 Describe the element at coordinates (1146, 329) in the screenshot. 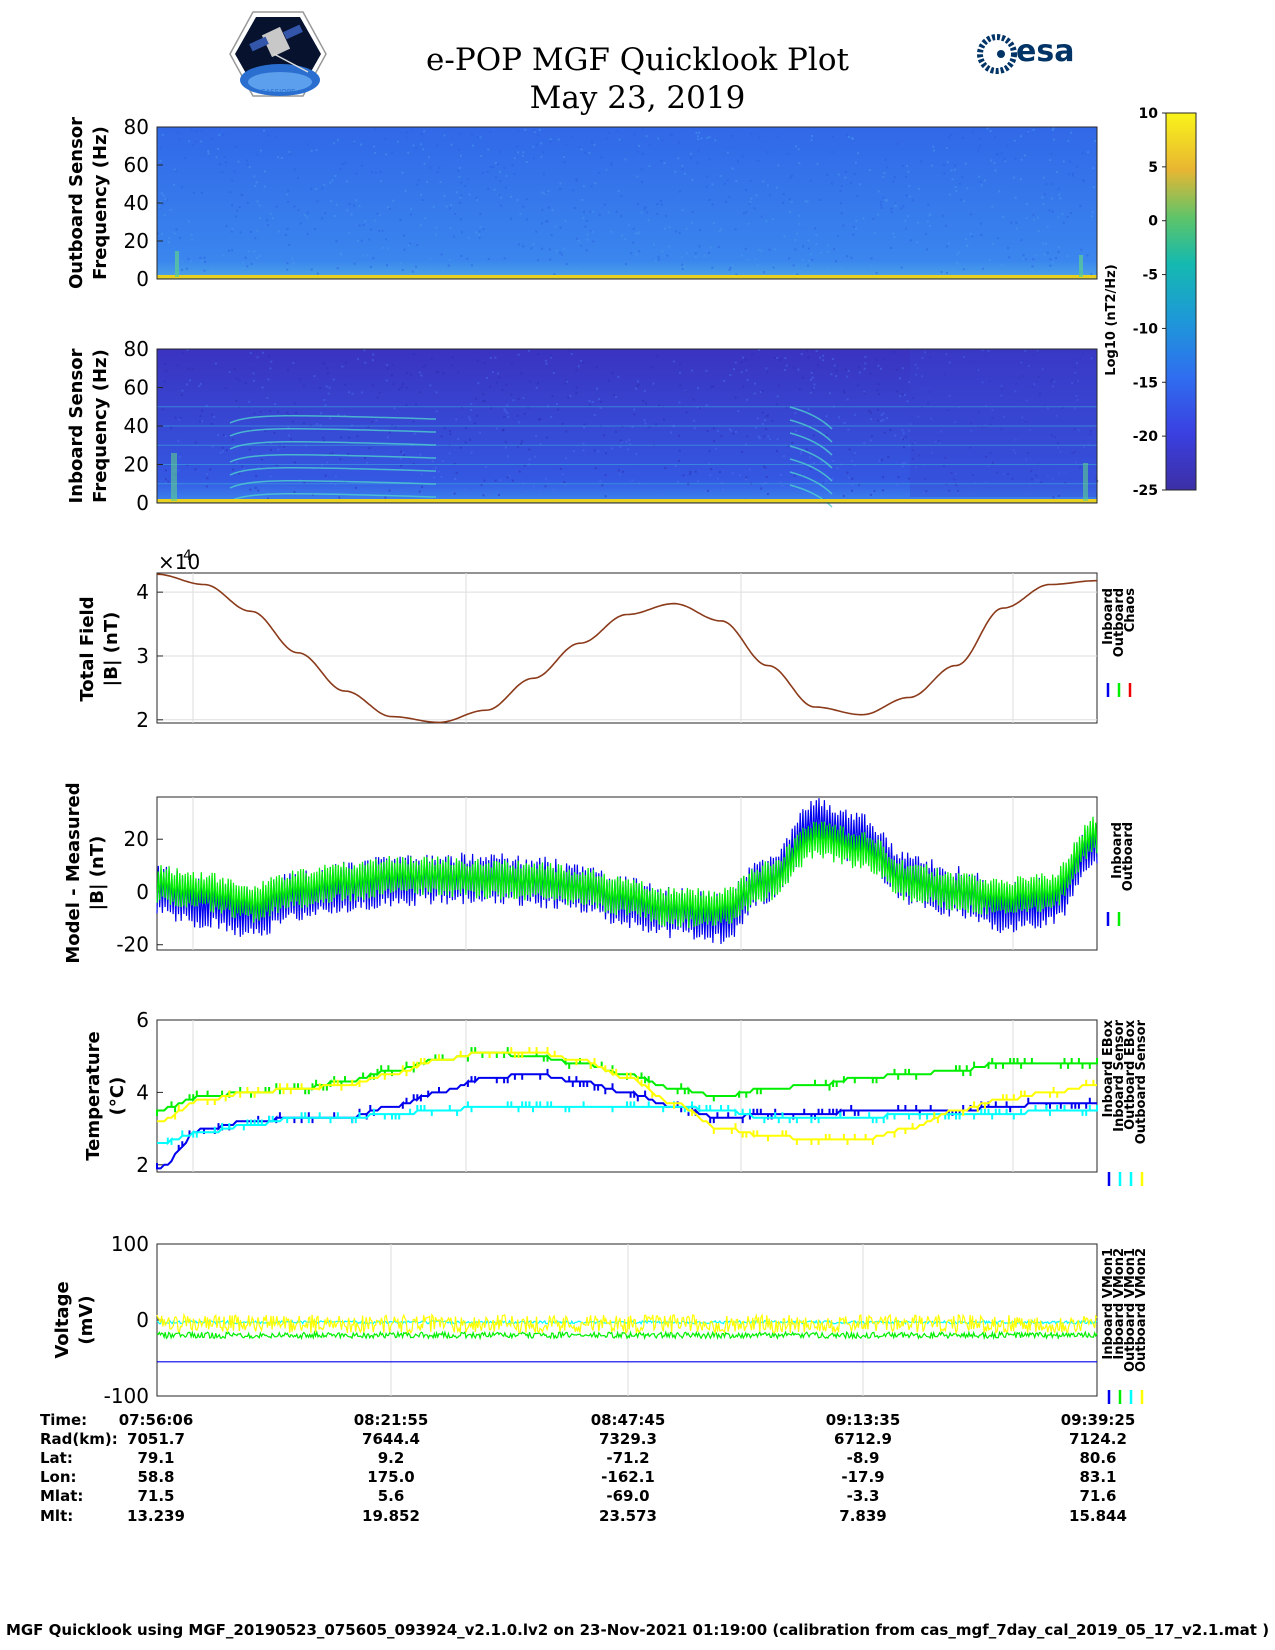

I see `colorbar-tick-label: -10` at that location.